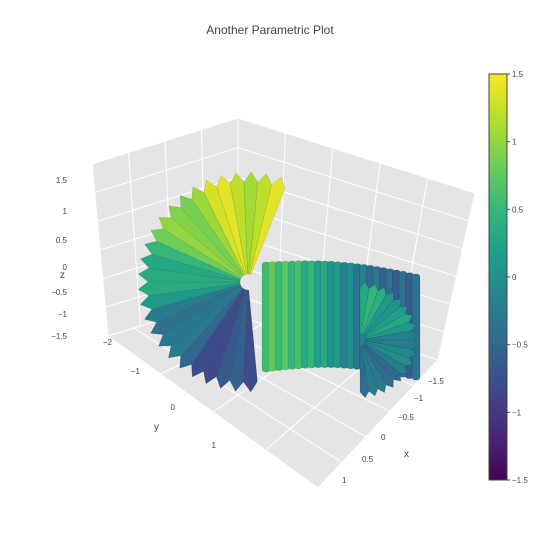 The image size is (540, 540). What do you see at coordinates (436, 381) in the screenshot?
I see `x-tick-label: −1.5` at bounding box center [436, 381].